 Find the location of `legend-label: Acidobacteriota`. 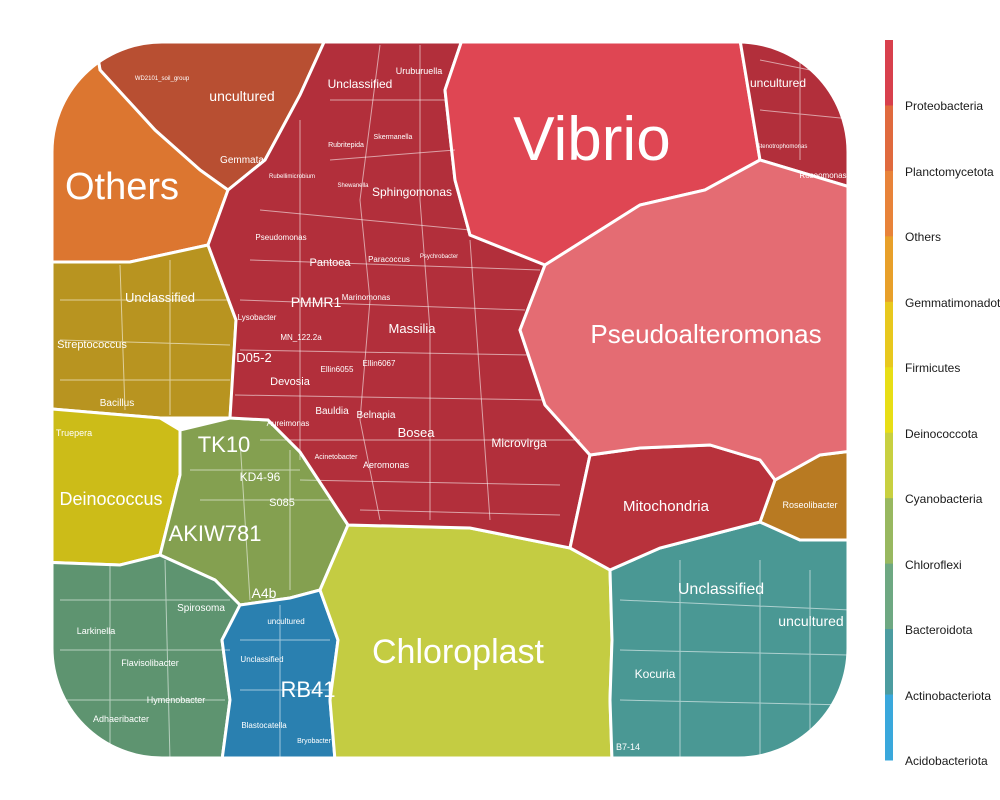

legend-label: Acidobacteriota is located at coordinates (946, 761).